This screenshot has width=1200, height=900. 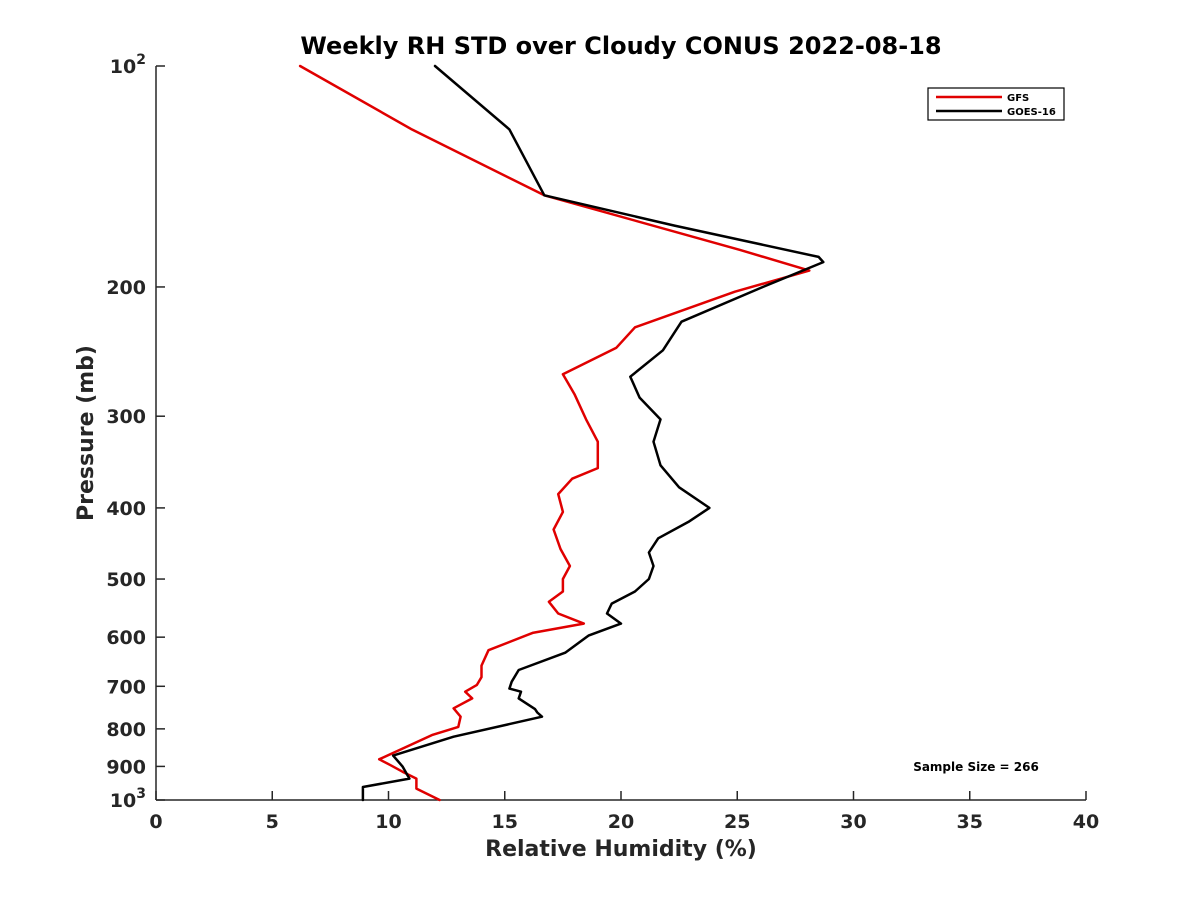 What do you see at coordinates (1086, 822) in the screenshot?
I see `x-tick-label-40: 40` at bounding box center [1086, 822].